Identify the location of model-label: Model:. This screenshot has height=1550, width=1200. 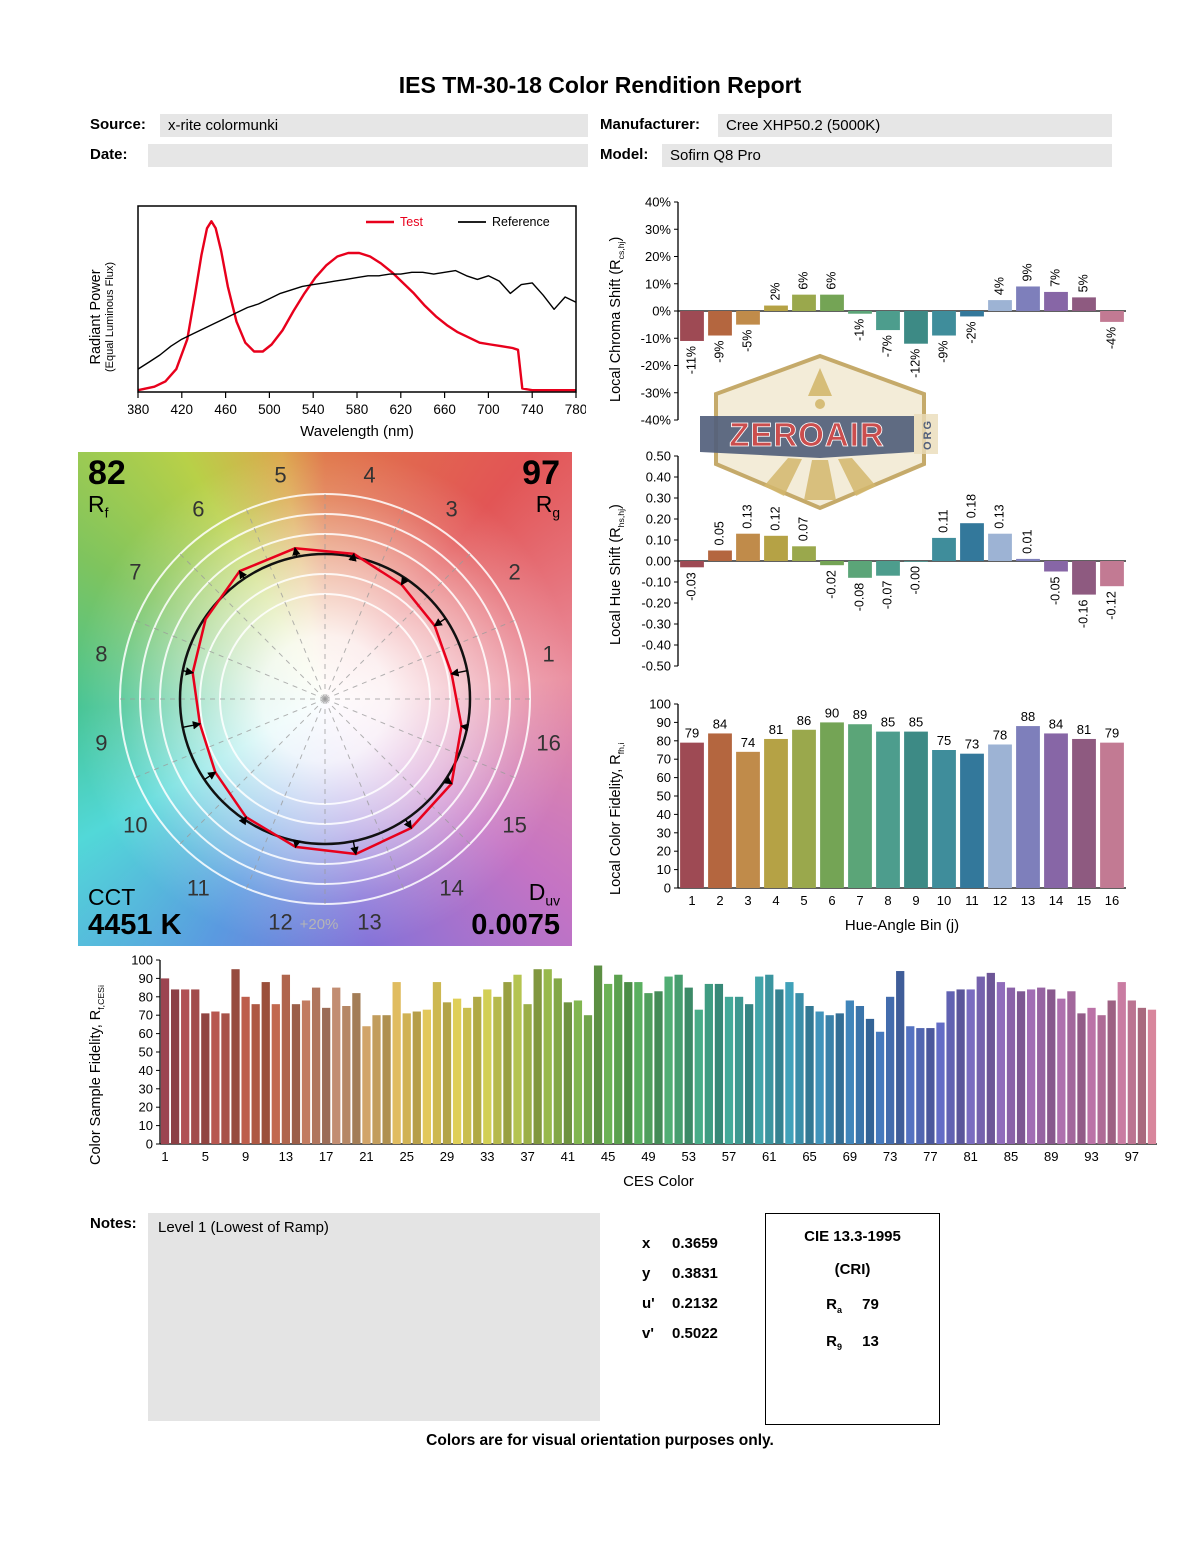
(624, 154).